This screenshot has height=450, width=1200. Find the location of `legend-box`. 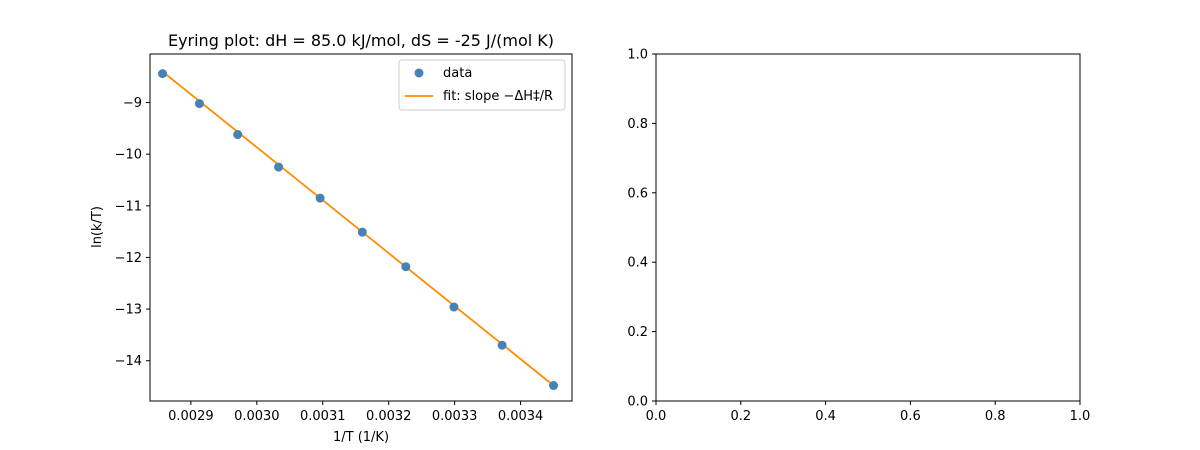

legend-box is located at coordinates (482, 85).